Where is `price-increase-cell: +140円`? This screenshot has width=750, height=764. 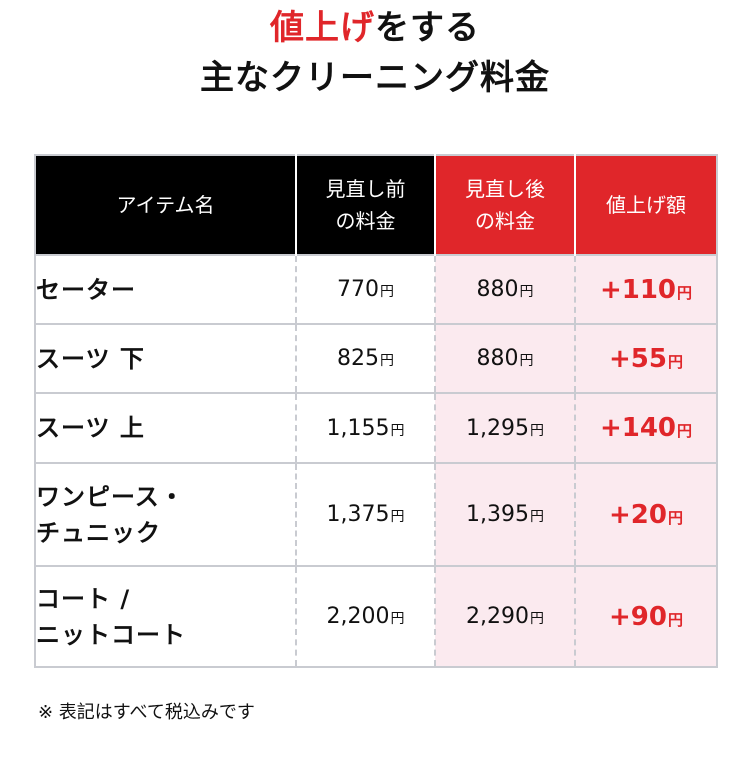 price-increase-cell: +140円 is located at coordinates (645, 427).